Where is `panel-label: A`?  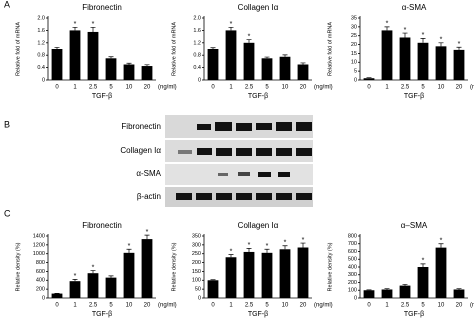
panel-label: A is located at coordinates (7, 4).